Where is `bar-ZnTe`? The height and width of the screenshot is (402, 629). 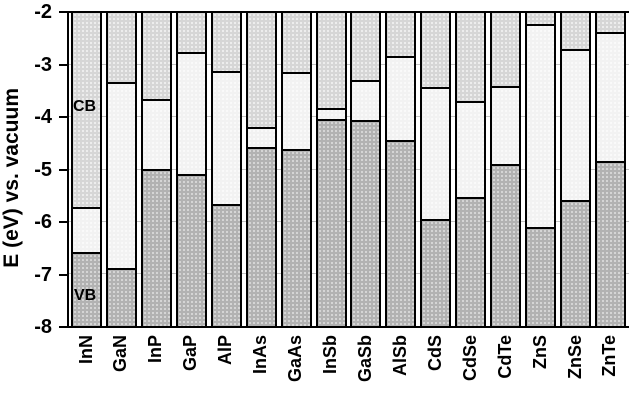 bar-ZnTe is located at coordinates (610, 169).